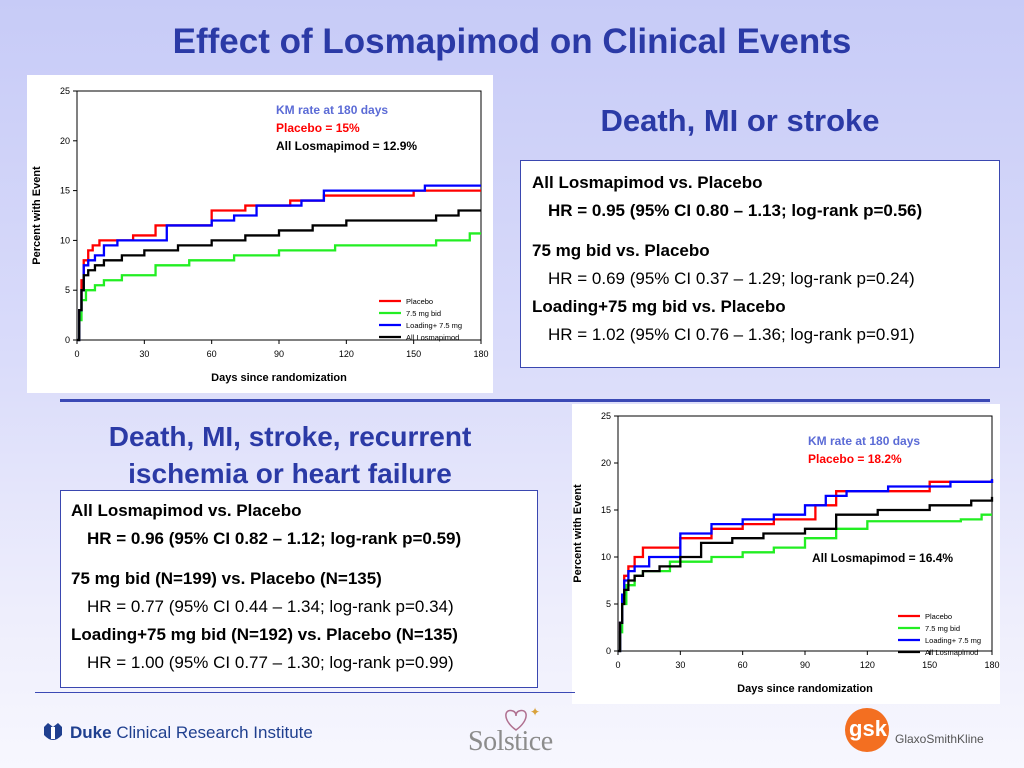 Image resolution: width=1024 pixels, height=768 pixels. I want to click on gsk-logo: gsk GlaxoSmithKline, so click(918, 730).